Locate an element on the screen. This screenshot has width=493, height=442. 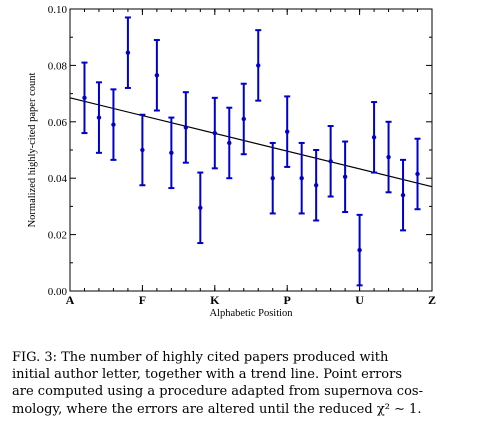
x-tick-label: K is located at coordinates (215, 300).